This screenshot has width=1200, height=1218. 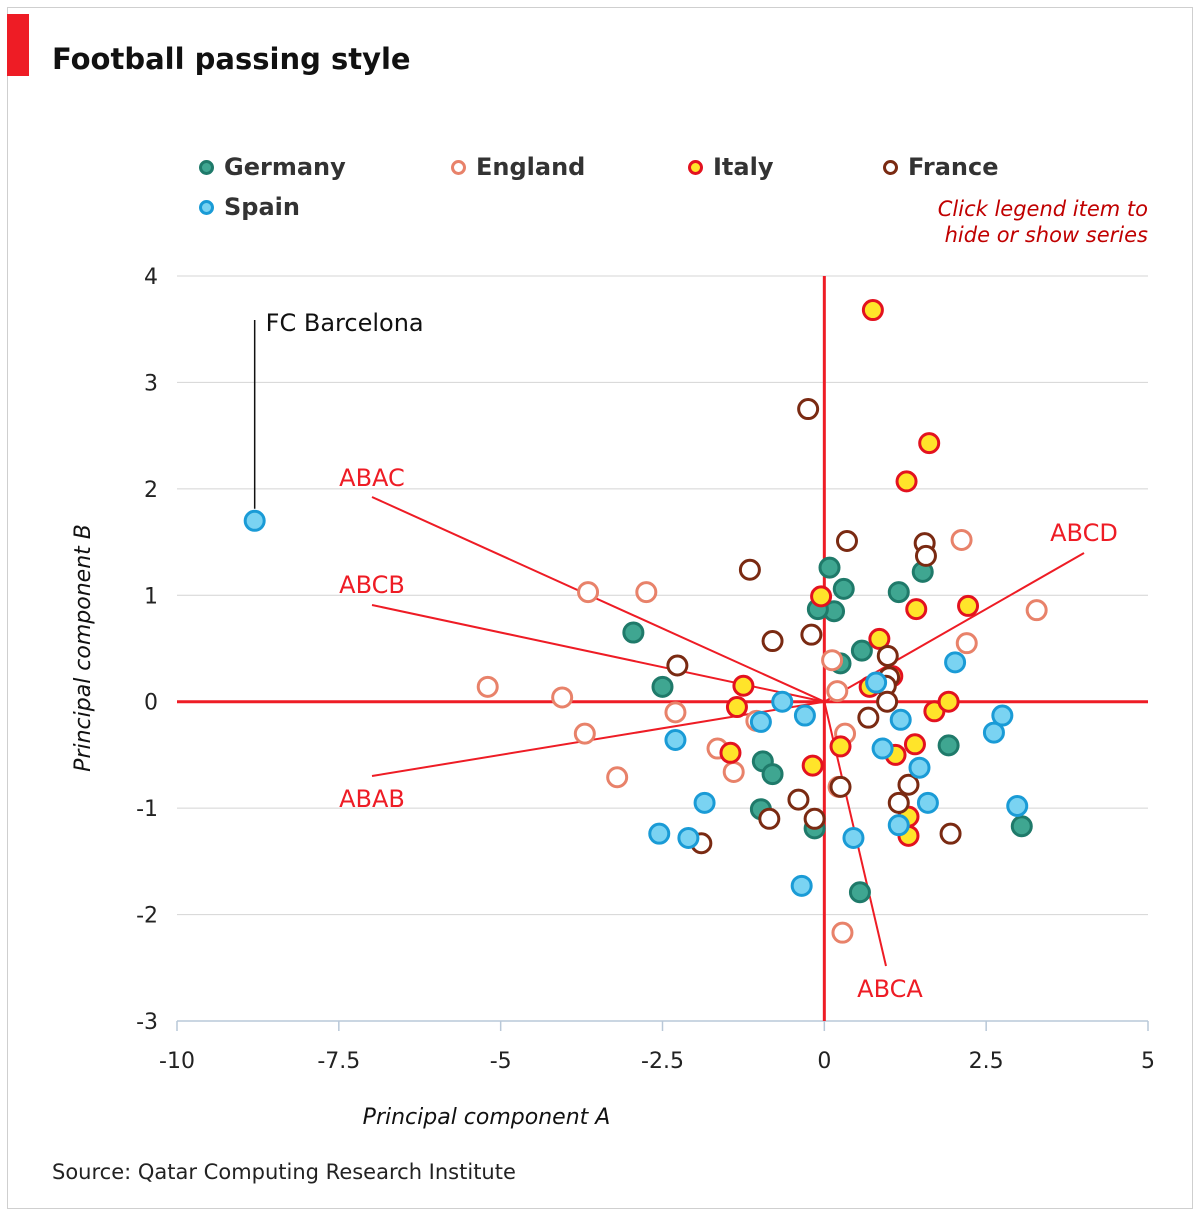 What do you see at coordinates (151, 383) in the screenshot?
I see `y-tick-label: 3` at bounding box center [151, 383].